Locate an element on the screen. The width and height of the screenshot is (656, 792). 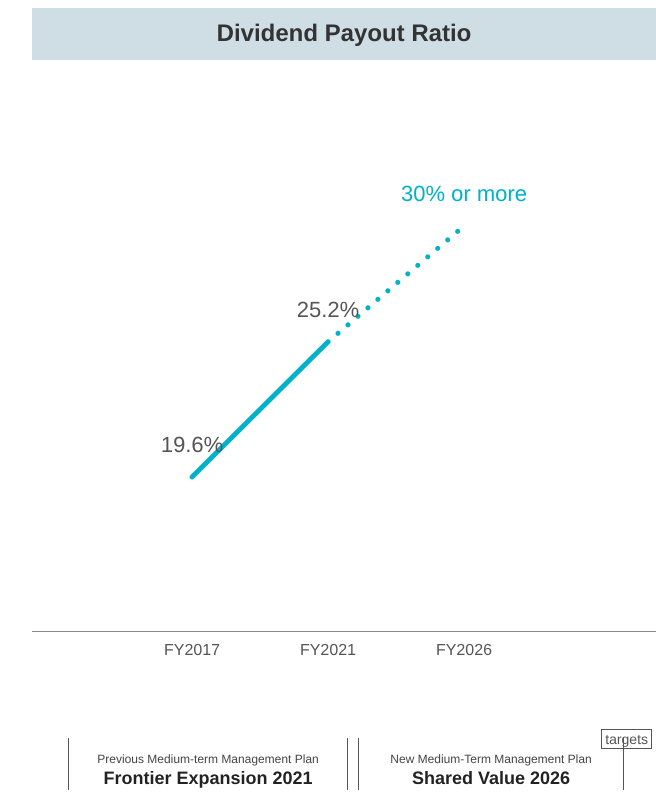
text: targets is located at coordinates (626, 739).